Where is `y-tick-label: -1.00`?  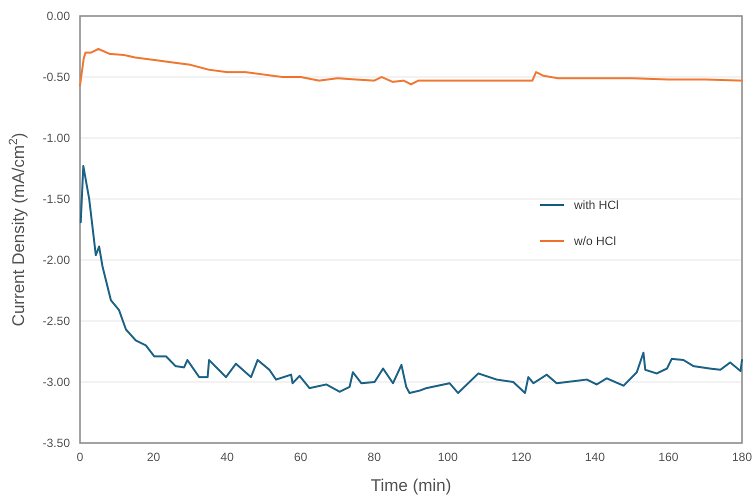
y-tick-label: -1.00 is located at coordinates (56, 138).